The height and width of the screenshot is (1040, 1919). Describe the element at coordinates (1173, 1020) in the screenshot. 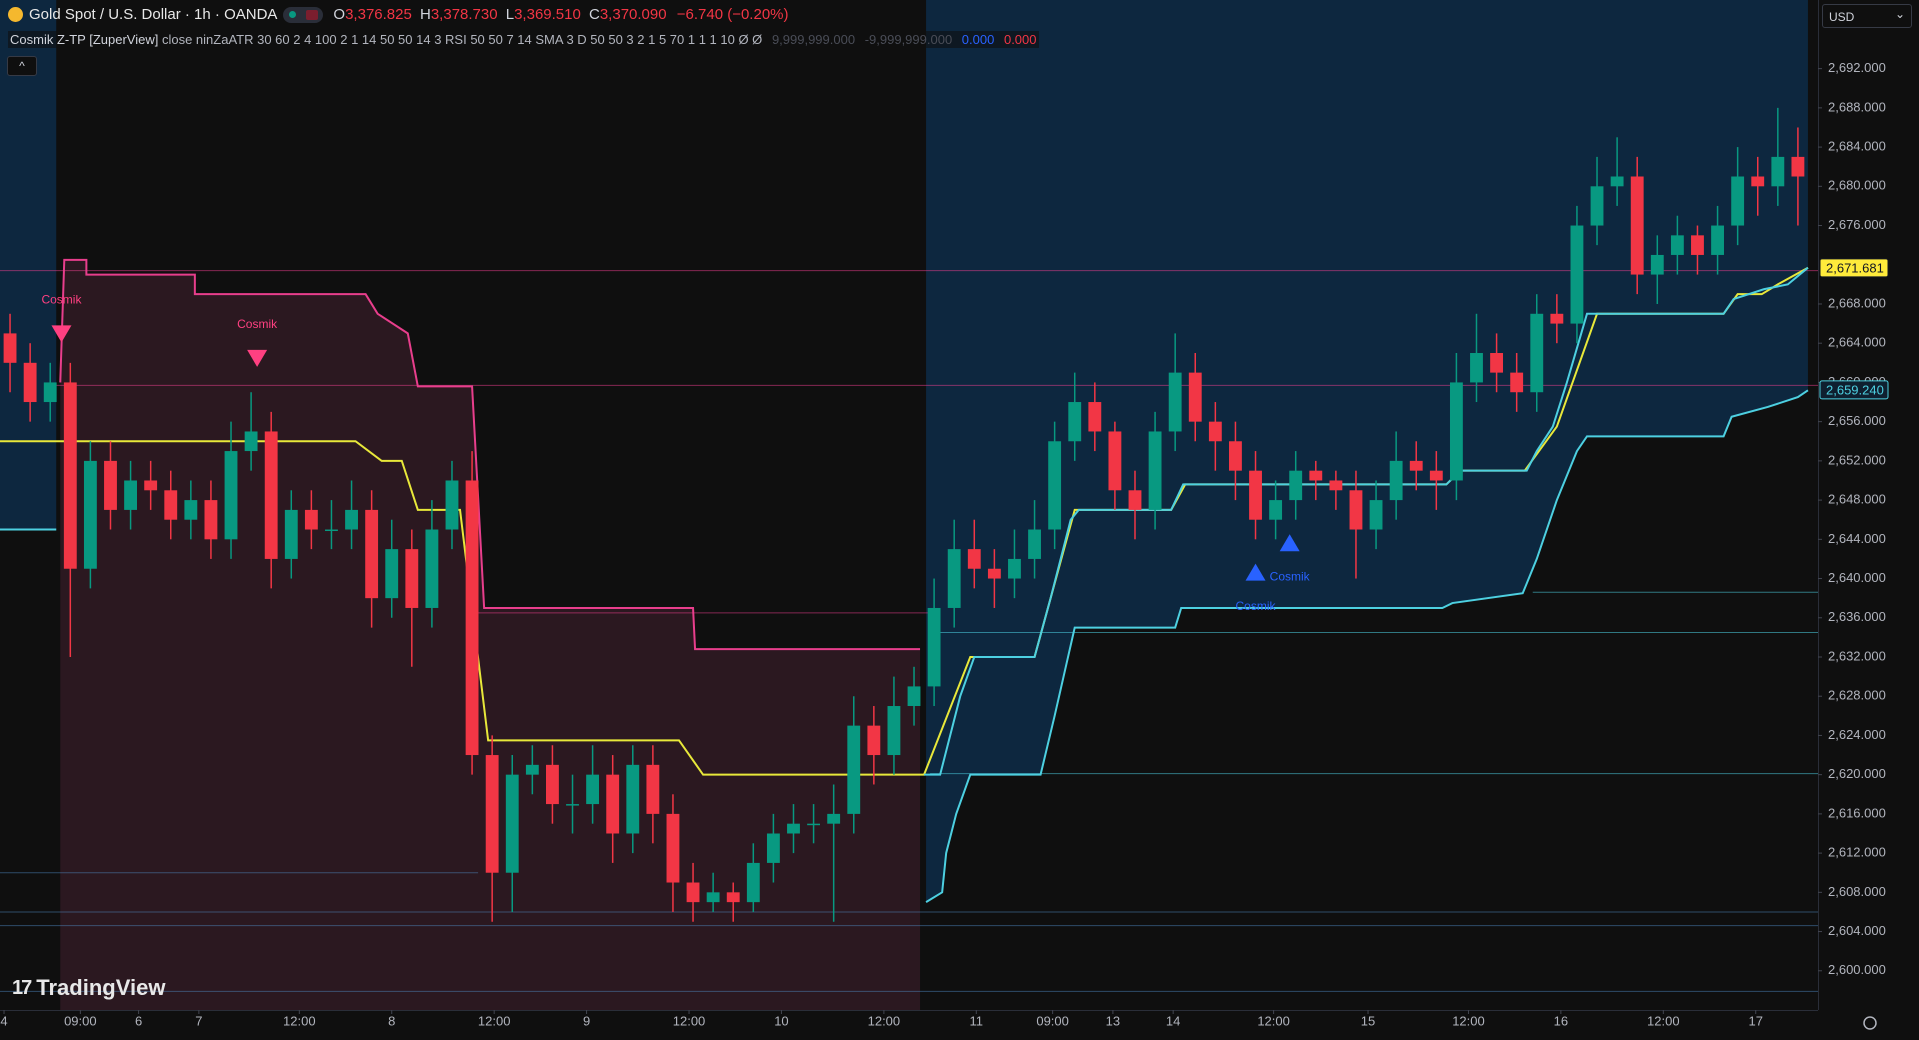

I see `x-tick-label: 14` at that location.